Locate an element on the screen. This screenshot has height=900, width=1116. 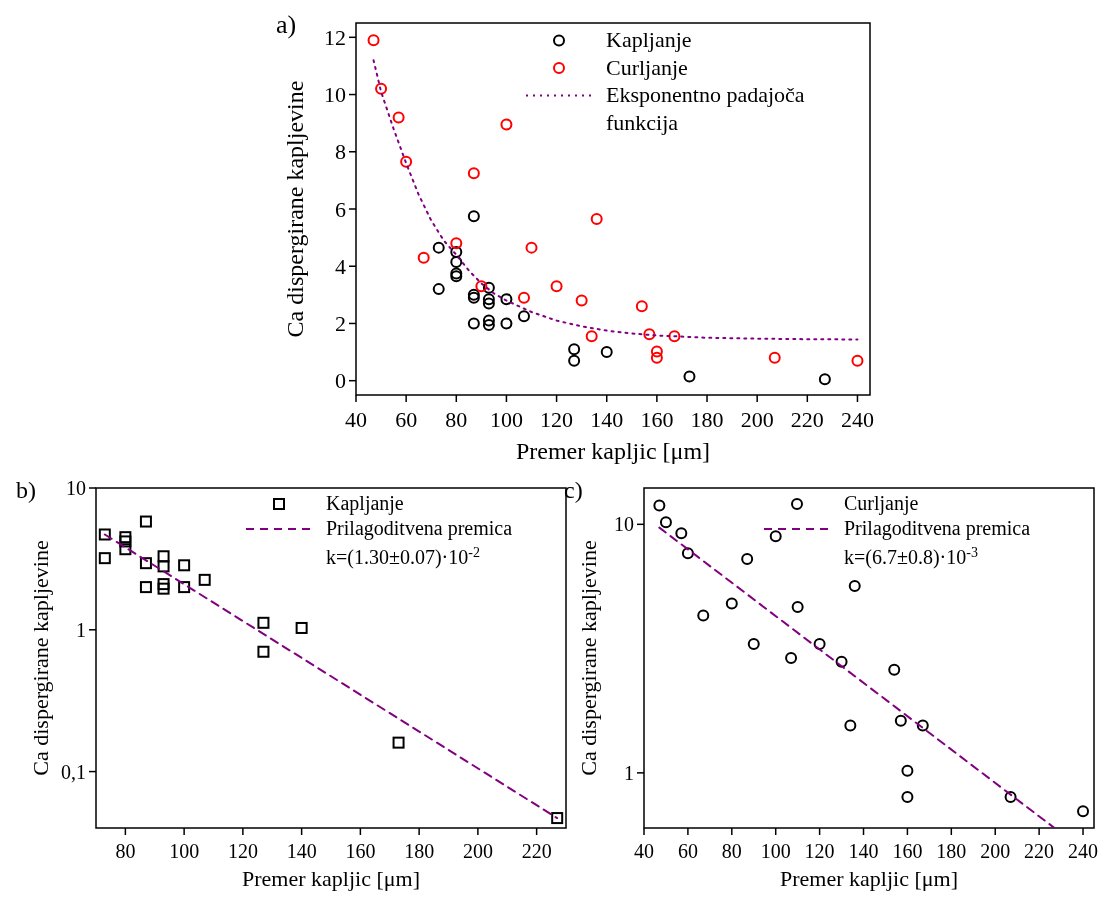
annotation: k=(6.7±0.8)·10$^{-3}$ is located at coordinates (911, 556).